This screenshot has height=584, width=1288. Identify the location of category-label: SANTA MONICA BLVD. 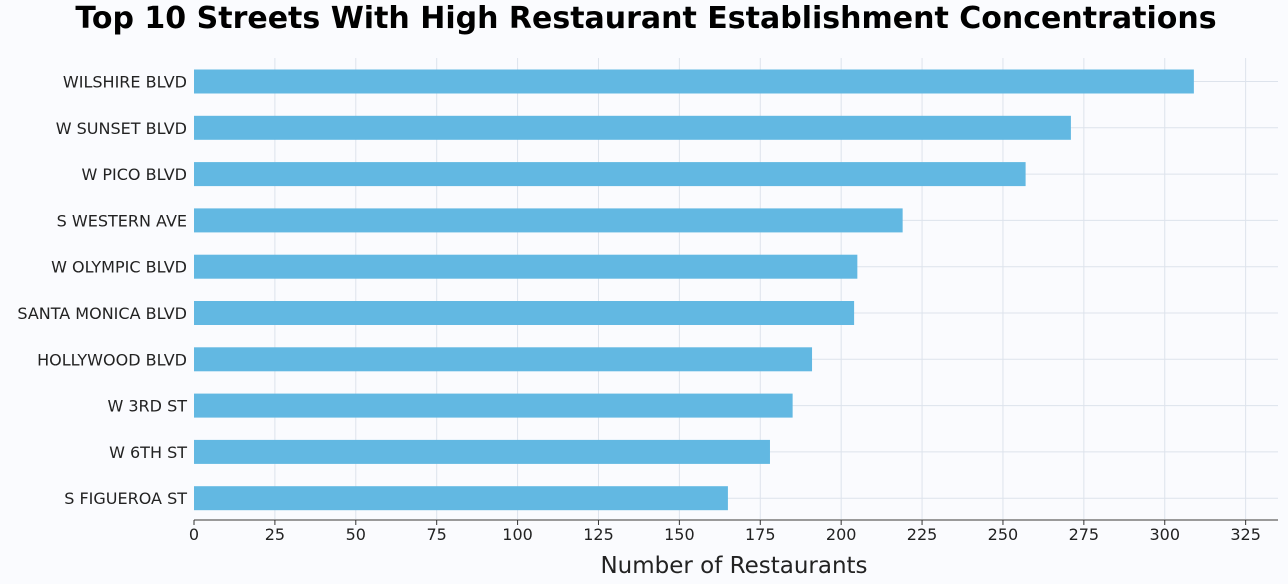
(102, 313).